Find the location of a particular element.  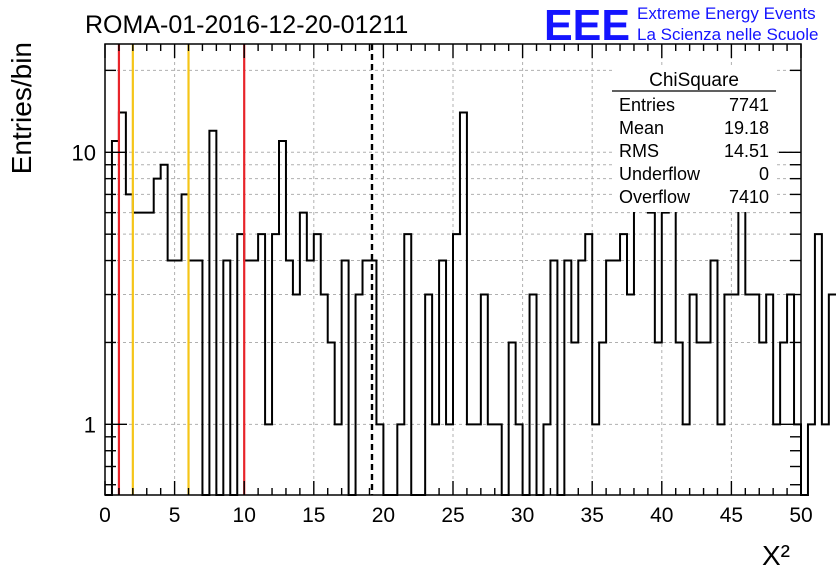

x-tick-label: 10 is located at coordinates (244, 515).